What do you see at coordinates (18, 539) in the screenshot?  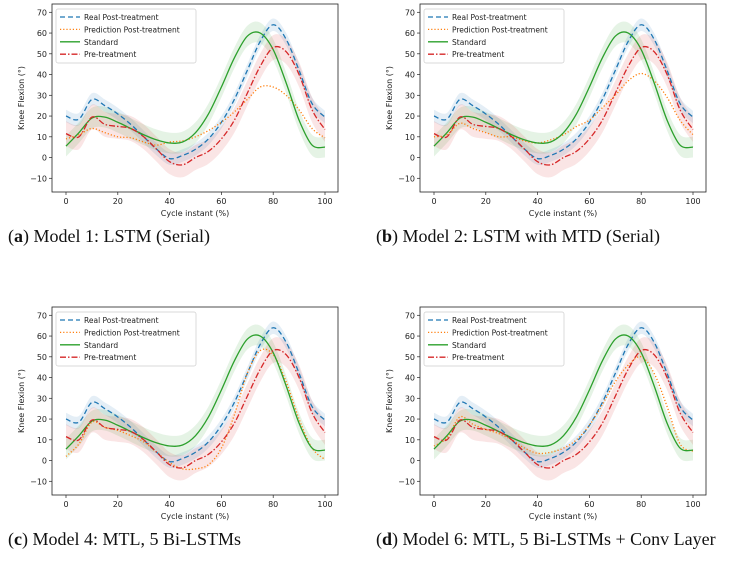 I see `caption-letter: c` at bounding box center [18, 539].